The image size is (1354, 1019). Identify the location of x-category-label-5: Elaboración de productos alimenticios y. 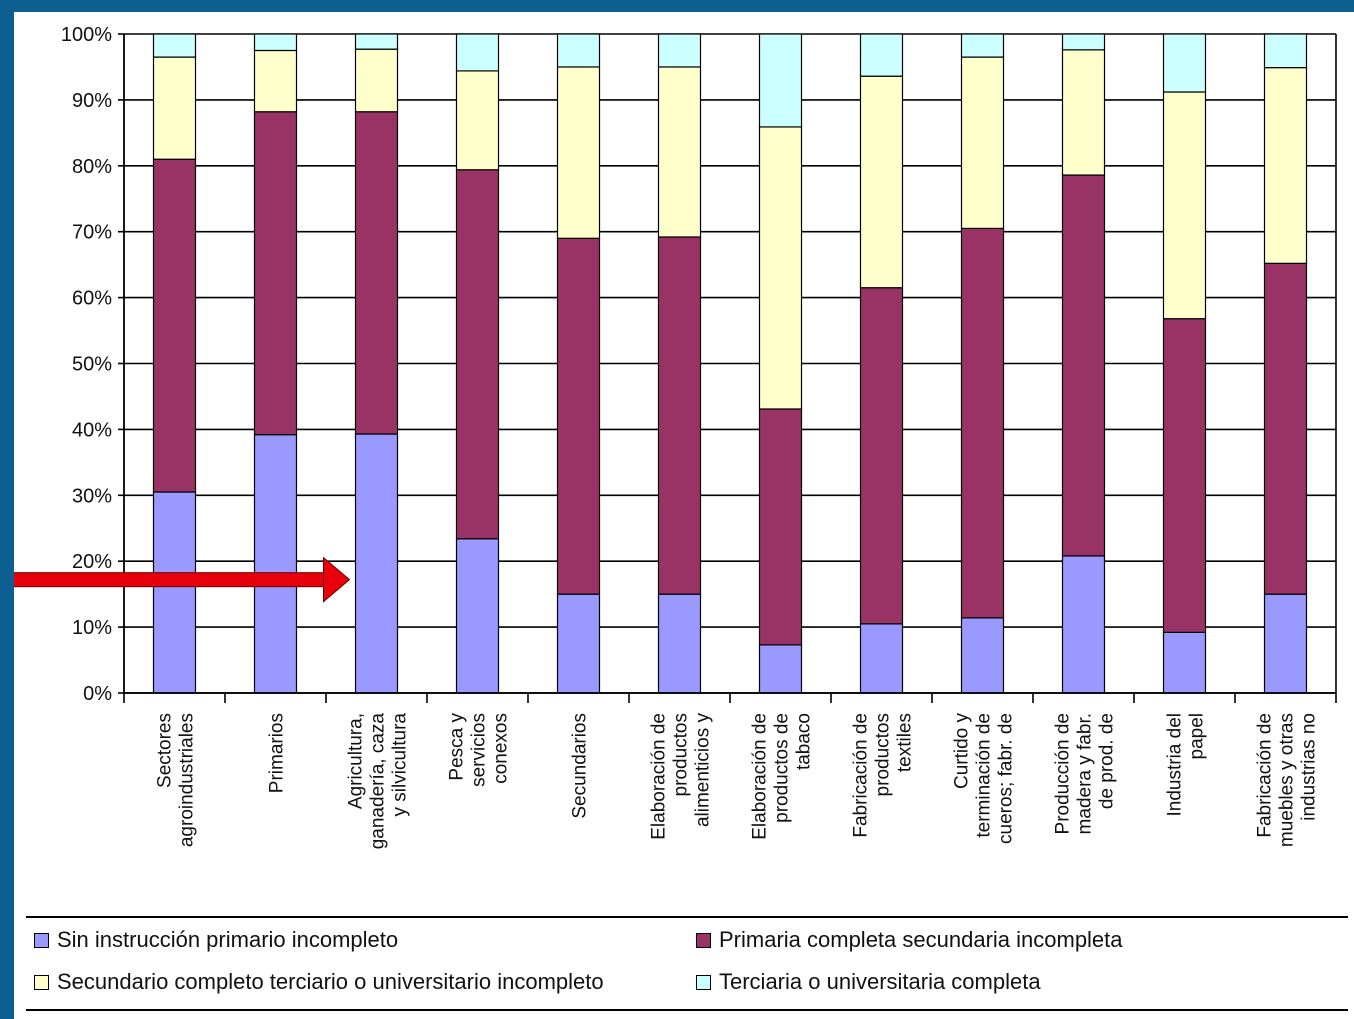
(681, 776).